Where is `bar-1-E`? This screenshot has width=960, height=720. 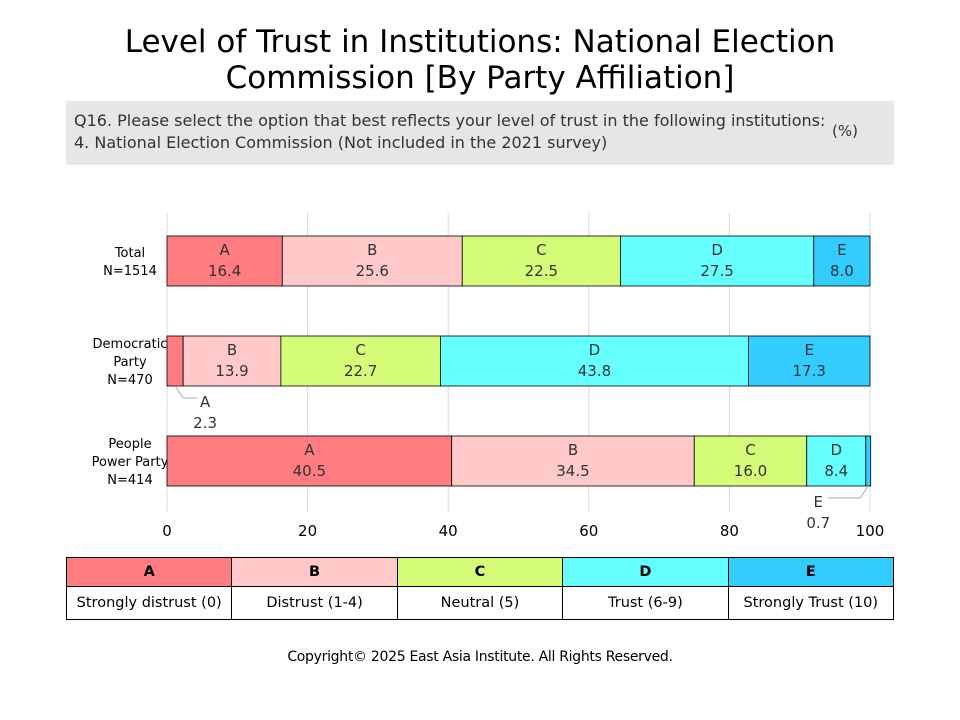 bar-1-E is located at coordinates (809, 361).